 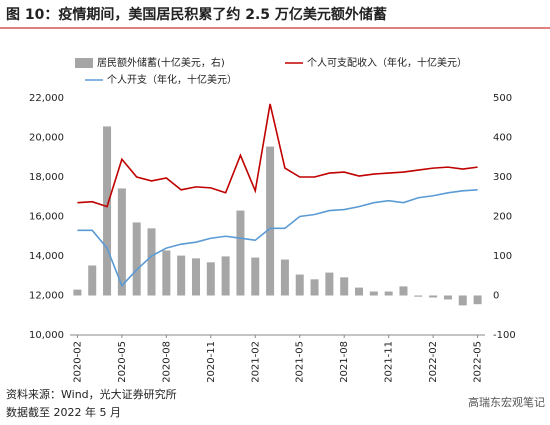 What do you see at coordinates (166, 362) in the screenshot?
I see `x-tick-label: 2020-08` at bounding box center [166, 362].